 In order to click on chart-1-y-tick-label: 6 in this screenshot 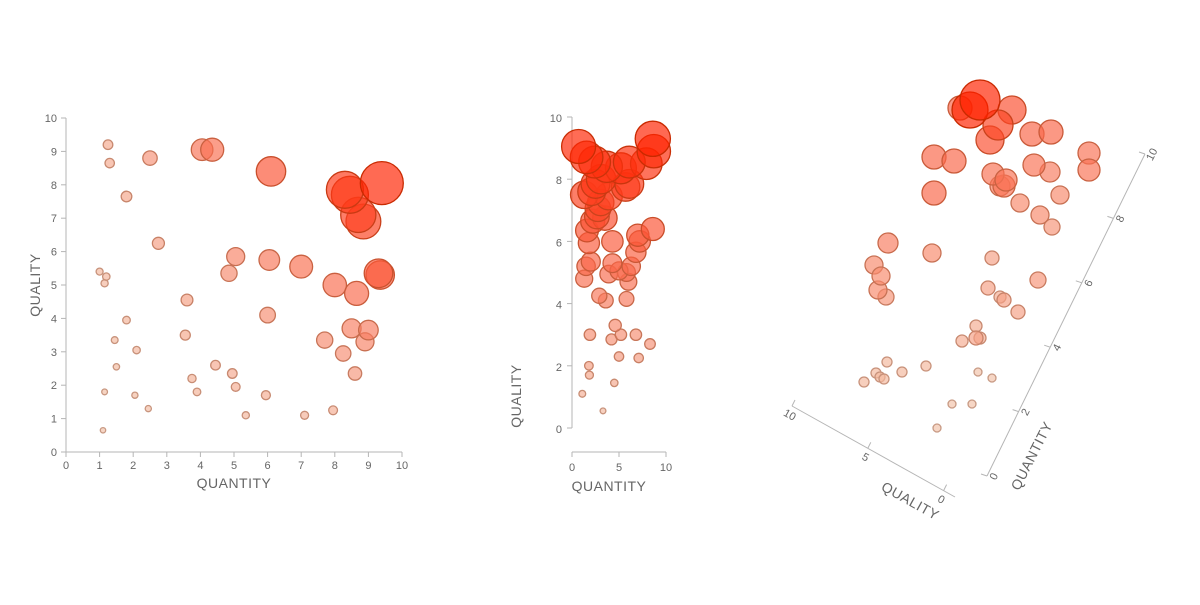, I will do `click(54, 253)`.